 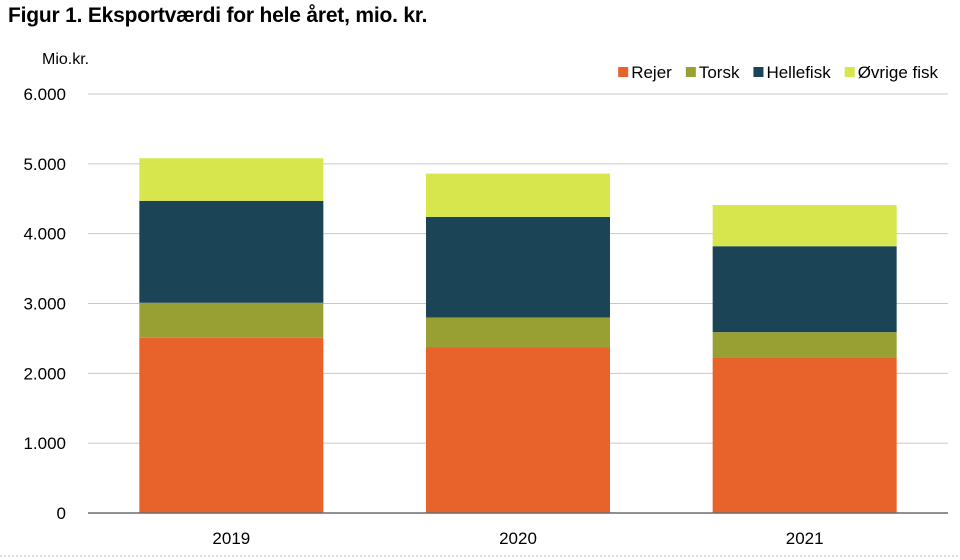 I want to click on legend-item: Øvrige fisk, so click(x=891, y=72).